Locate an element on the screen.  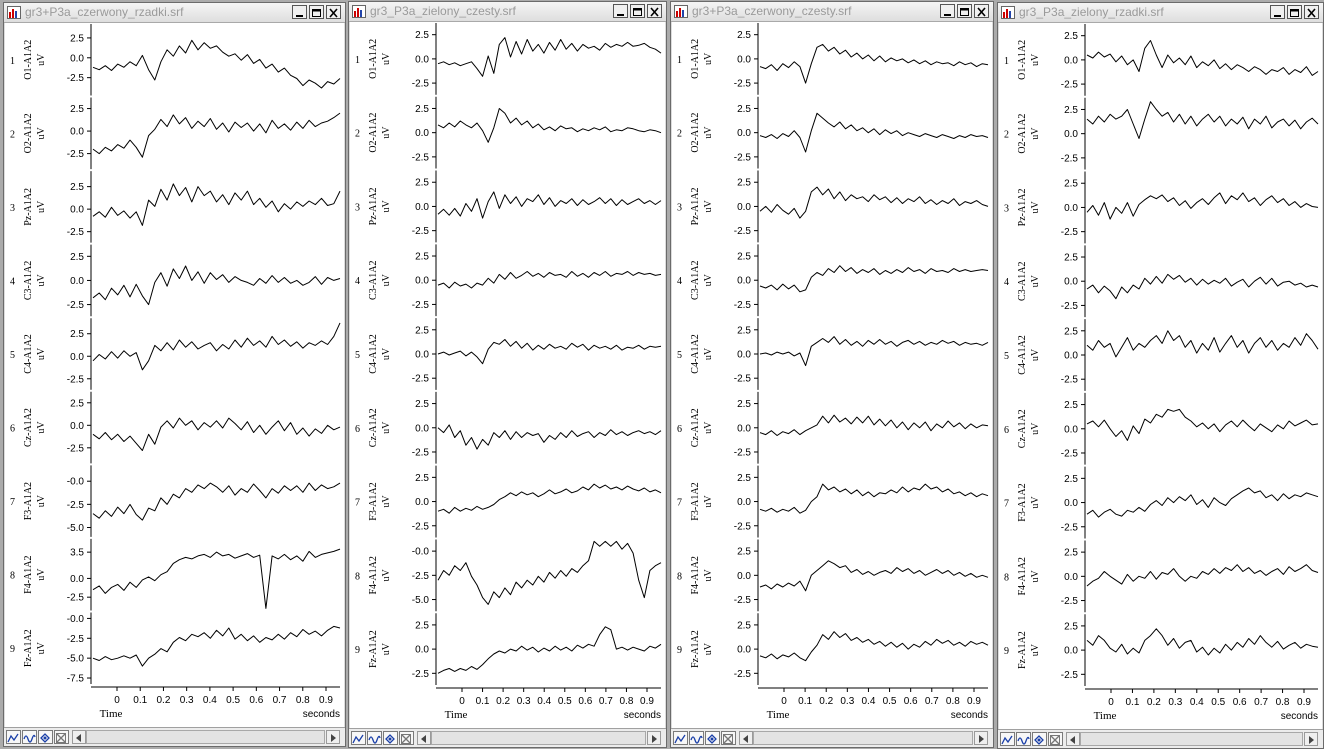
maximize-icon is located at coordinates (637, 12).